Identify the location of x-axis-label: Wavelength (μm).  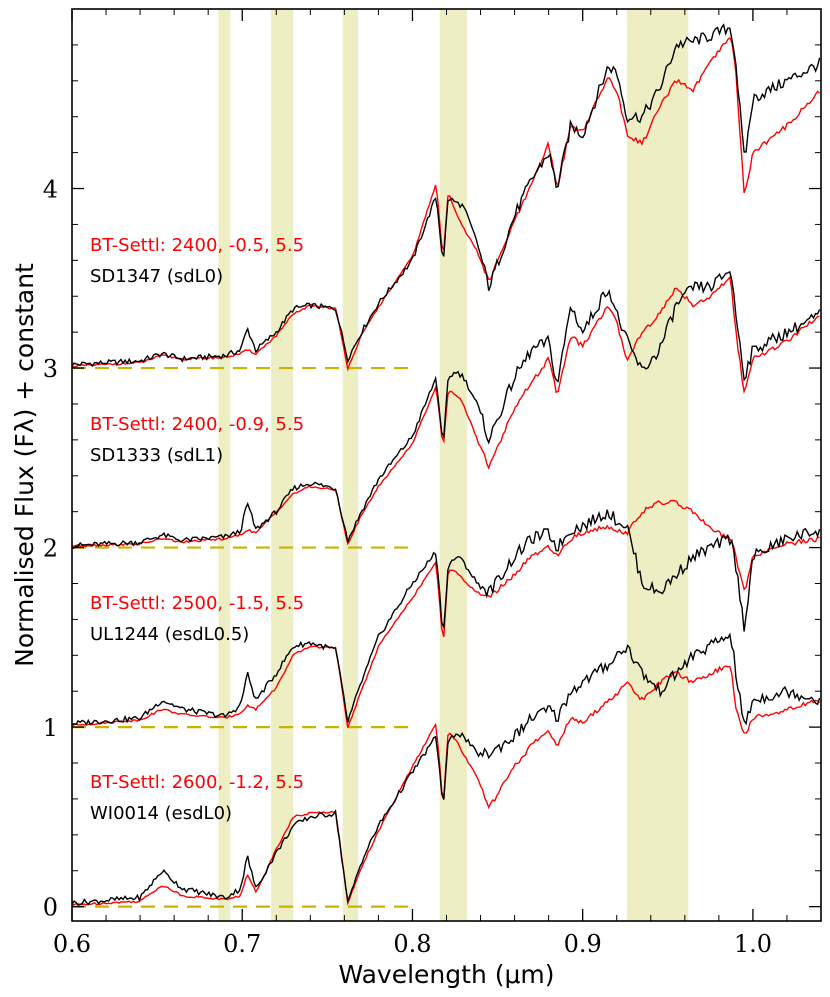
(446, 974).